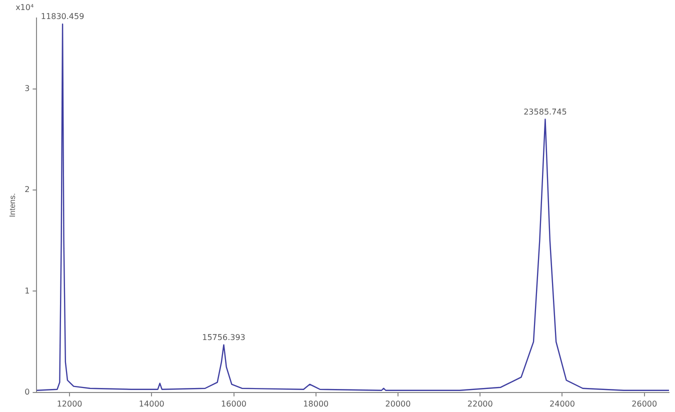 The image size is (675, 412). What do you see at coordinates (645, 403) in the screenshot?
I see `x-tick-label: 26000` at bounding box center [645, 403].